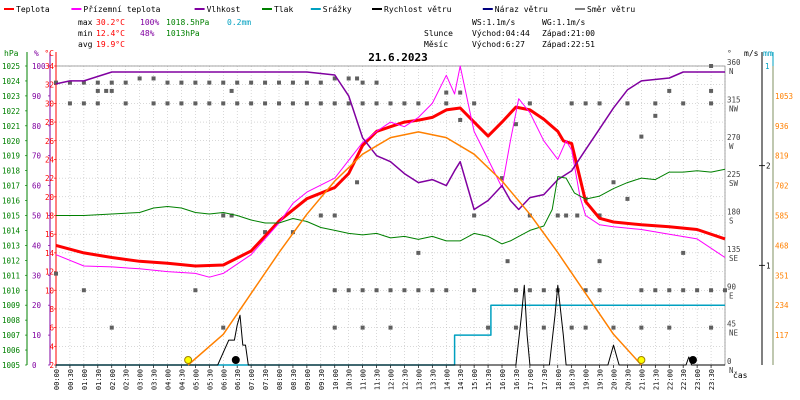 The height and width of the screenshot is (400, 800). What do you see at coordinates (85, 44) in the screenshot?
I see `stat-label: avg` at bounding box center [85, 44].